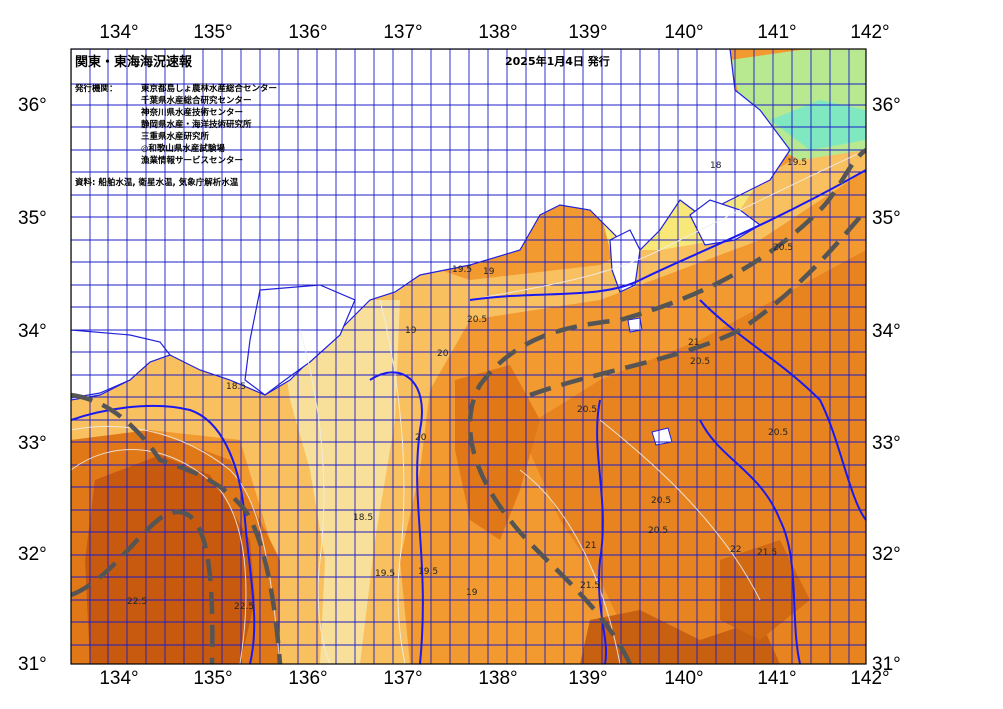 The image size is (1003, 709). I want to click on lon-tick-top-136: 136°, so click(308, 32).